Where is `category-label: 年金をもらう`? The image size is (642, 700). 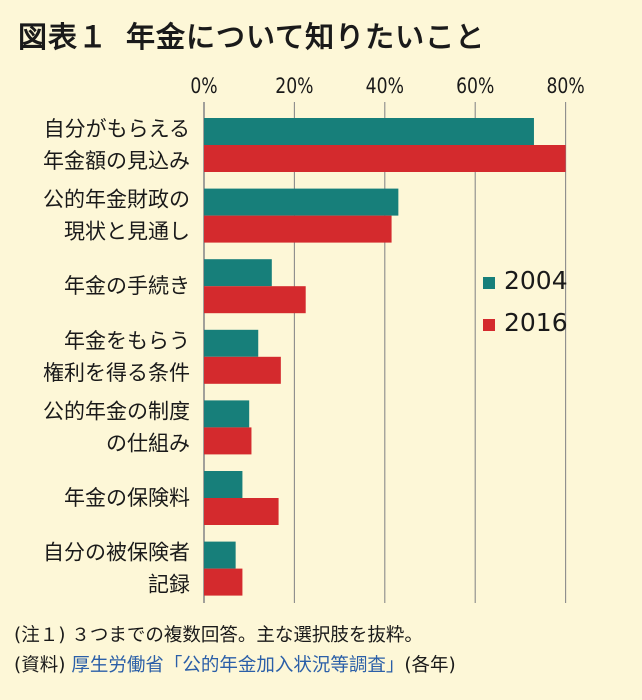 category-label: 年金をもらう is located at coordinates (127, 341).